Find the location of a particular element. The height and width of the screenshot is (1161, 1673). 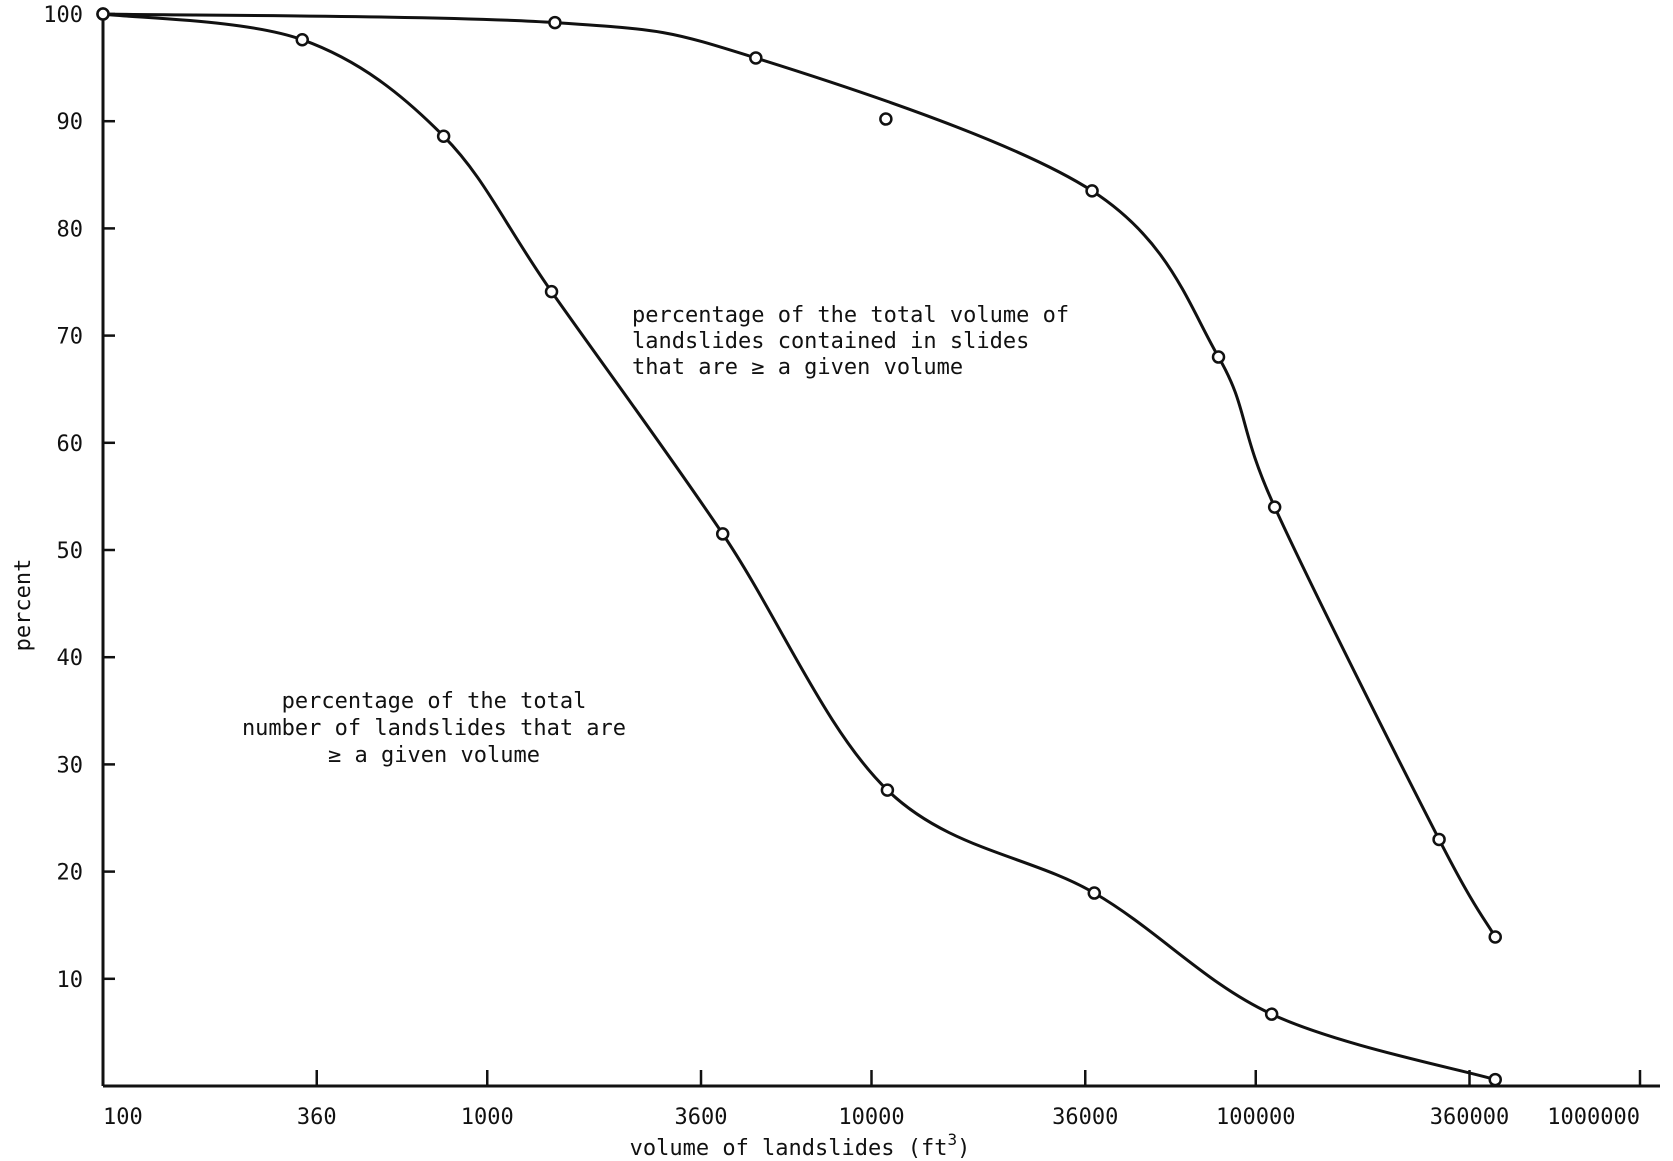

y-tick-label-70: 70 is located at coordinates (70, 337).